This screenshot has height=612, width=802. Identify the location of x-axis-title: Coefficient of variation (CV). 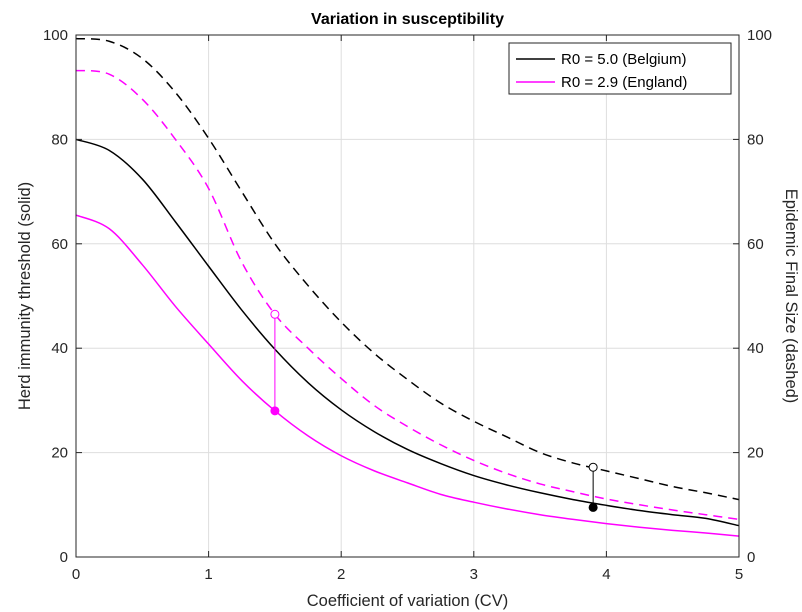
(407, 601).